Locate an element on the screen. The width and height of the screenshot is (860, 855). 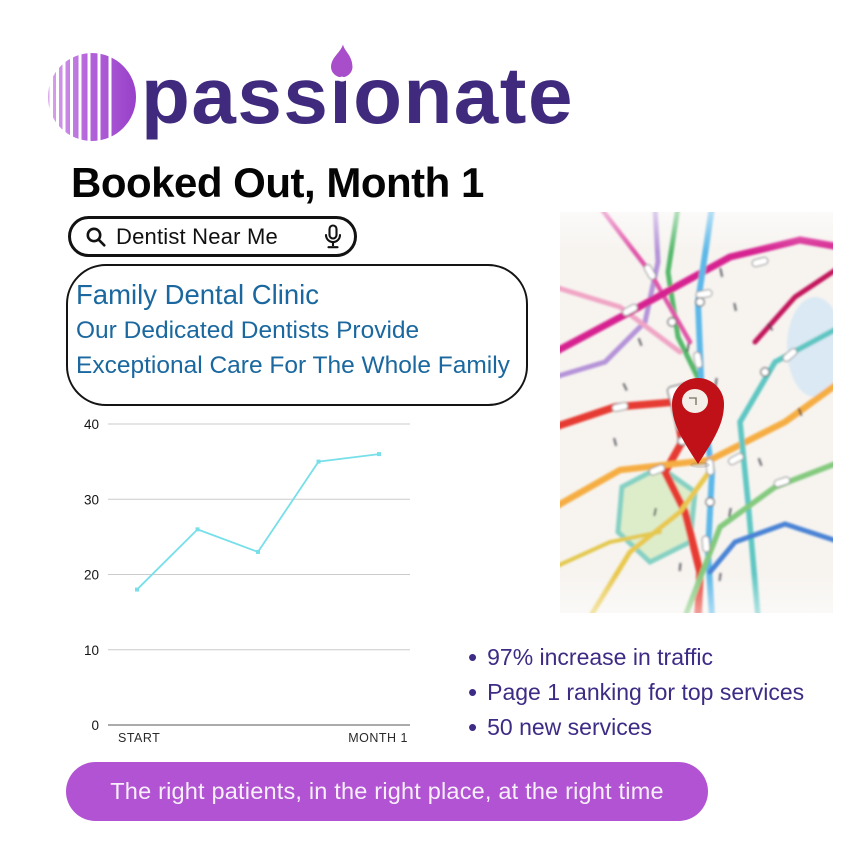
bullet-text: 97% increase in traffic is located at coordinates (600, 657).